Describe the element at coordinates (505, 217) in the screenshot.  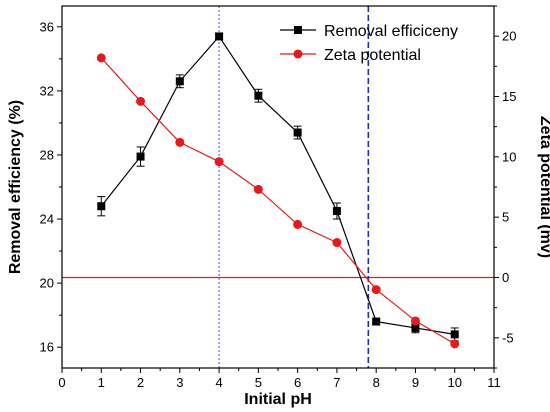
I see `right-y-tick-label: 5` at that location.